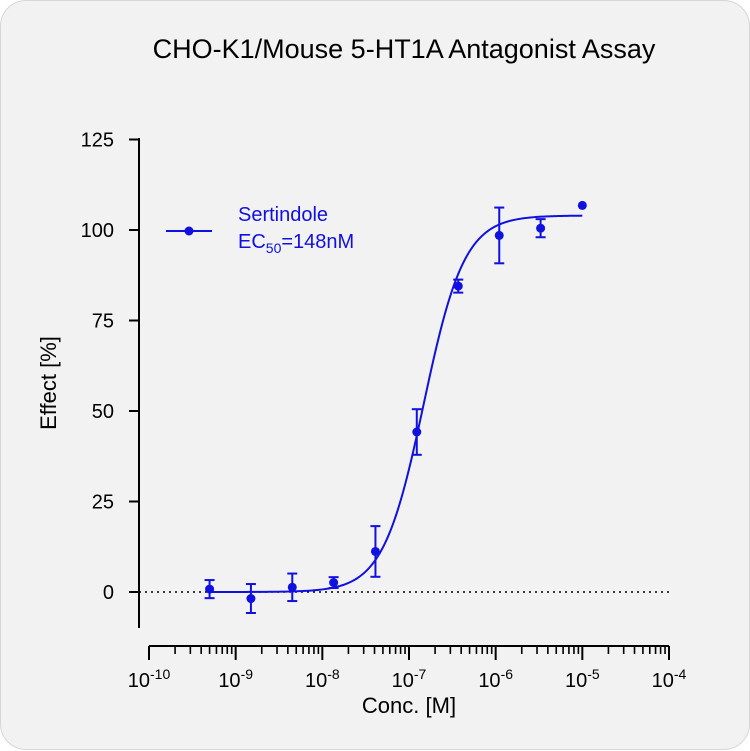  I want to click on x-tick-label: 10⁻⁴, so click(669, 679).